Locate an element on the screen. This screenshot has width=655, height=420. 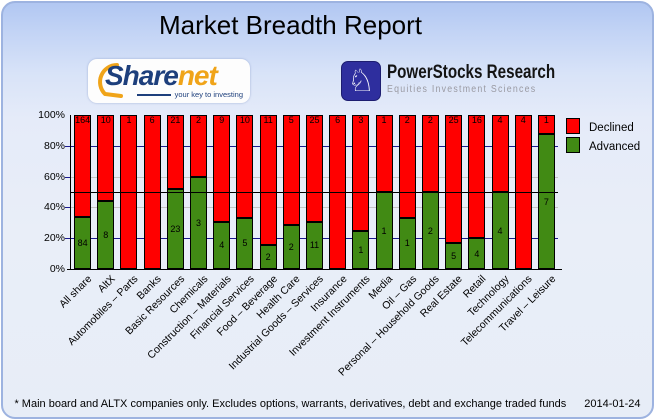
declined-count-label: 11 is located at coordinates (268, 120).